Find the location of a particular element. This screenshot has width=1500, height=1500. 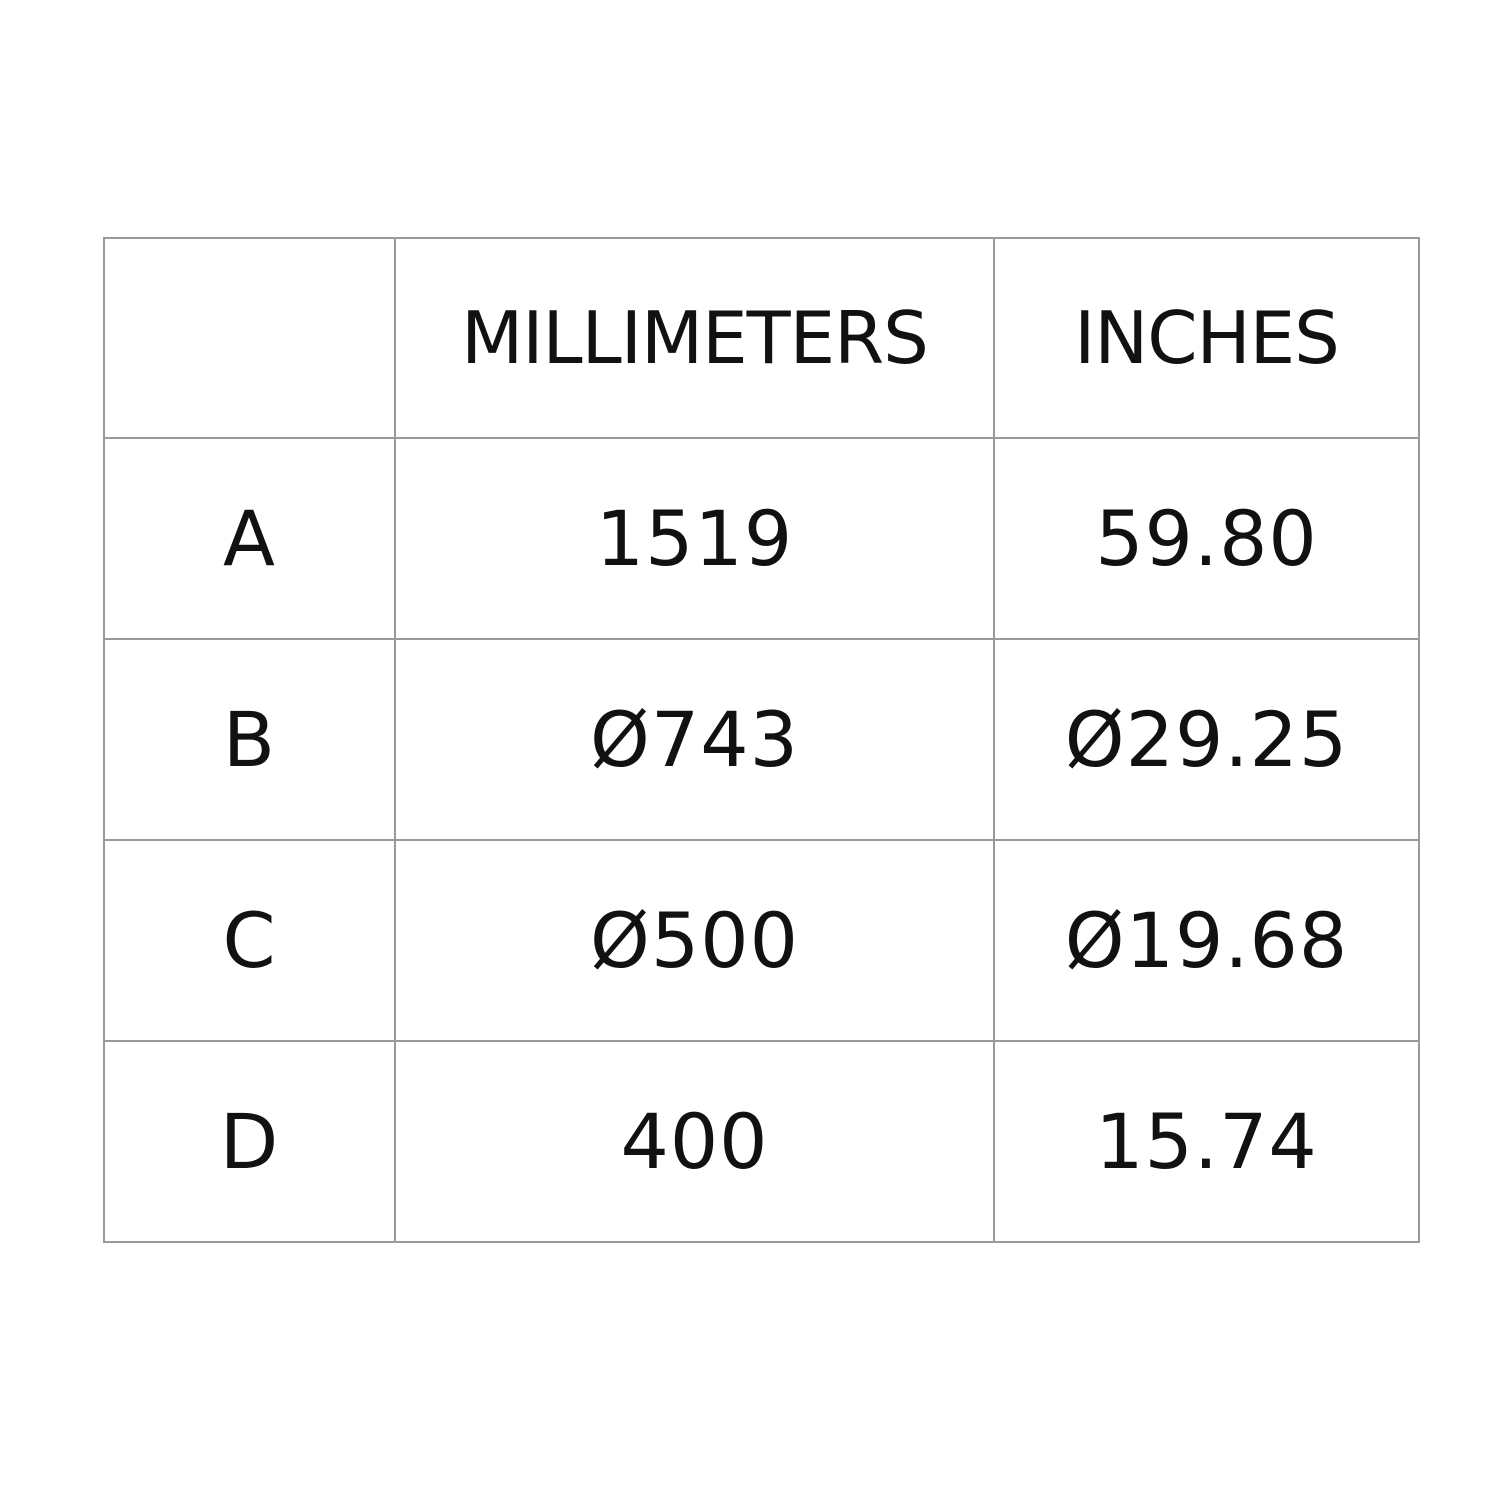

inch-value: Ø19.68 is located at coordinates (1206, 940).